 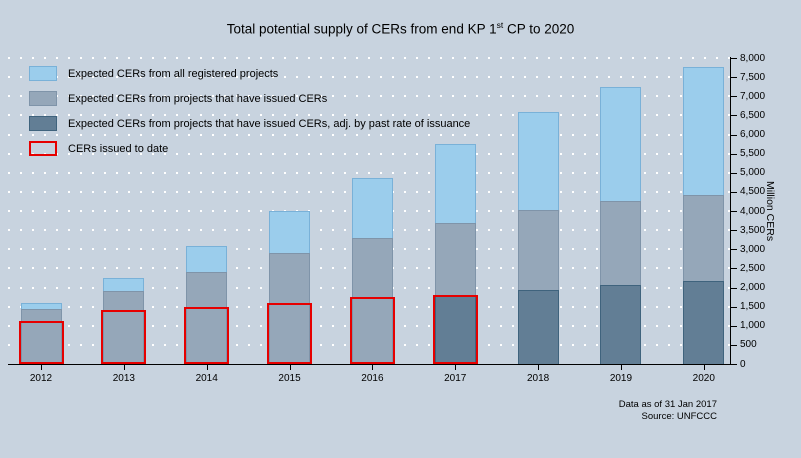 I want to click on x-tick-2017, so click(x=456, y=367).